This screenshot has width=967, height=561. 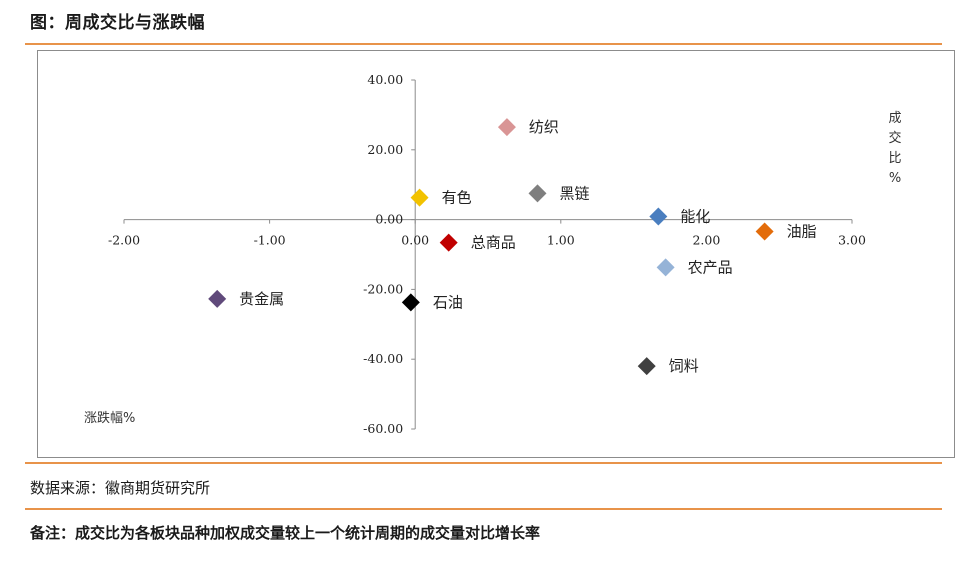 What do you see at coordinates (385, 79) in the screenshot?
I see `y-tick-label: 40.00` at bounding box center [385, 79].